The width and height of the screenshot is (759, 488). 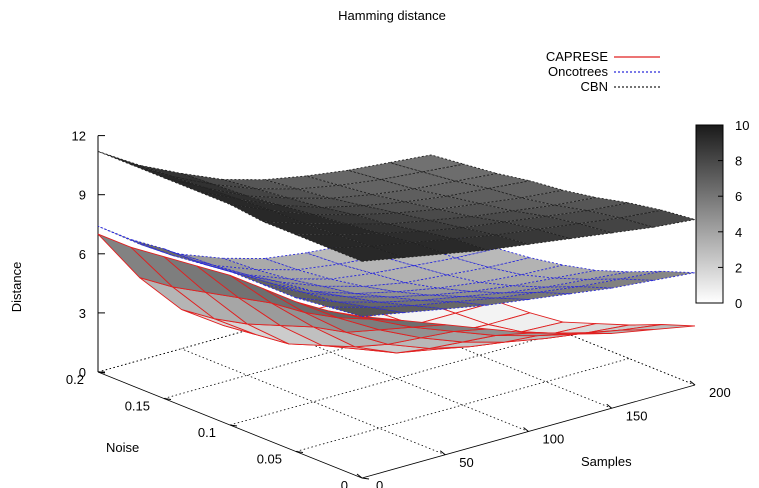 What do you see at coordinates (709, 214) in the screenshot?
I see `colorbar-gradient` at bounding box center [709, 214].